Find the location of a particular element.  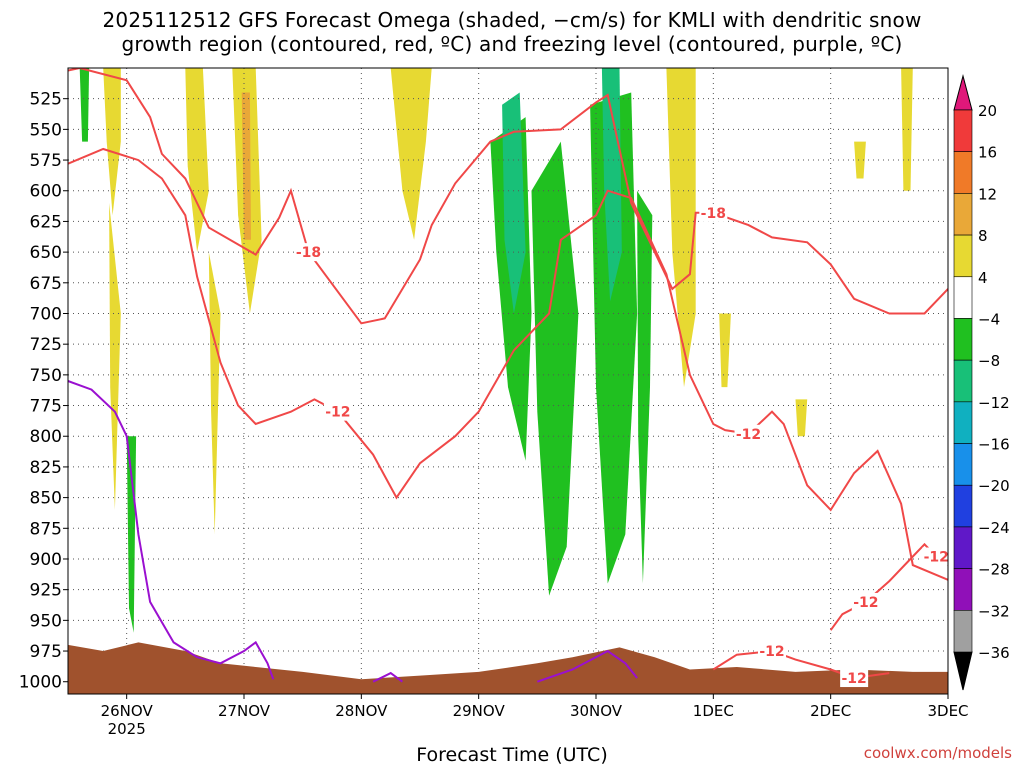

y-tick-label: 550 is located at coordinates (46, 130).